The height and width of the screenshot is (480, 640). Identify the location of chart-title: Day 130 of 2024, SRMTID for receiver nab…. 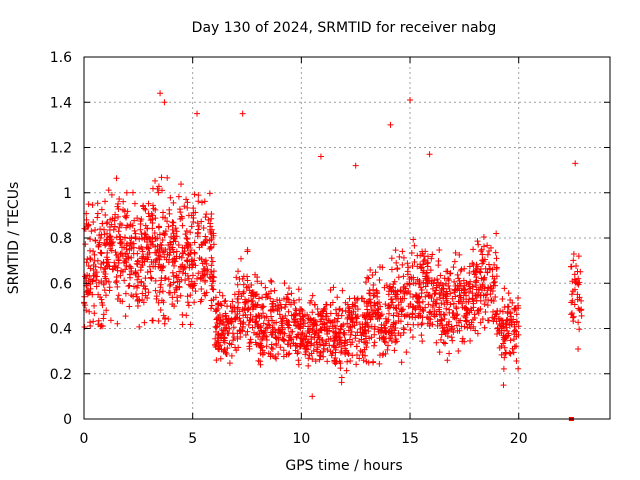
(344, 28).